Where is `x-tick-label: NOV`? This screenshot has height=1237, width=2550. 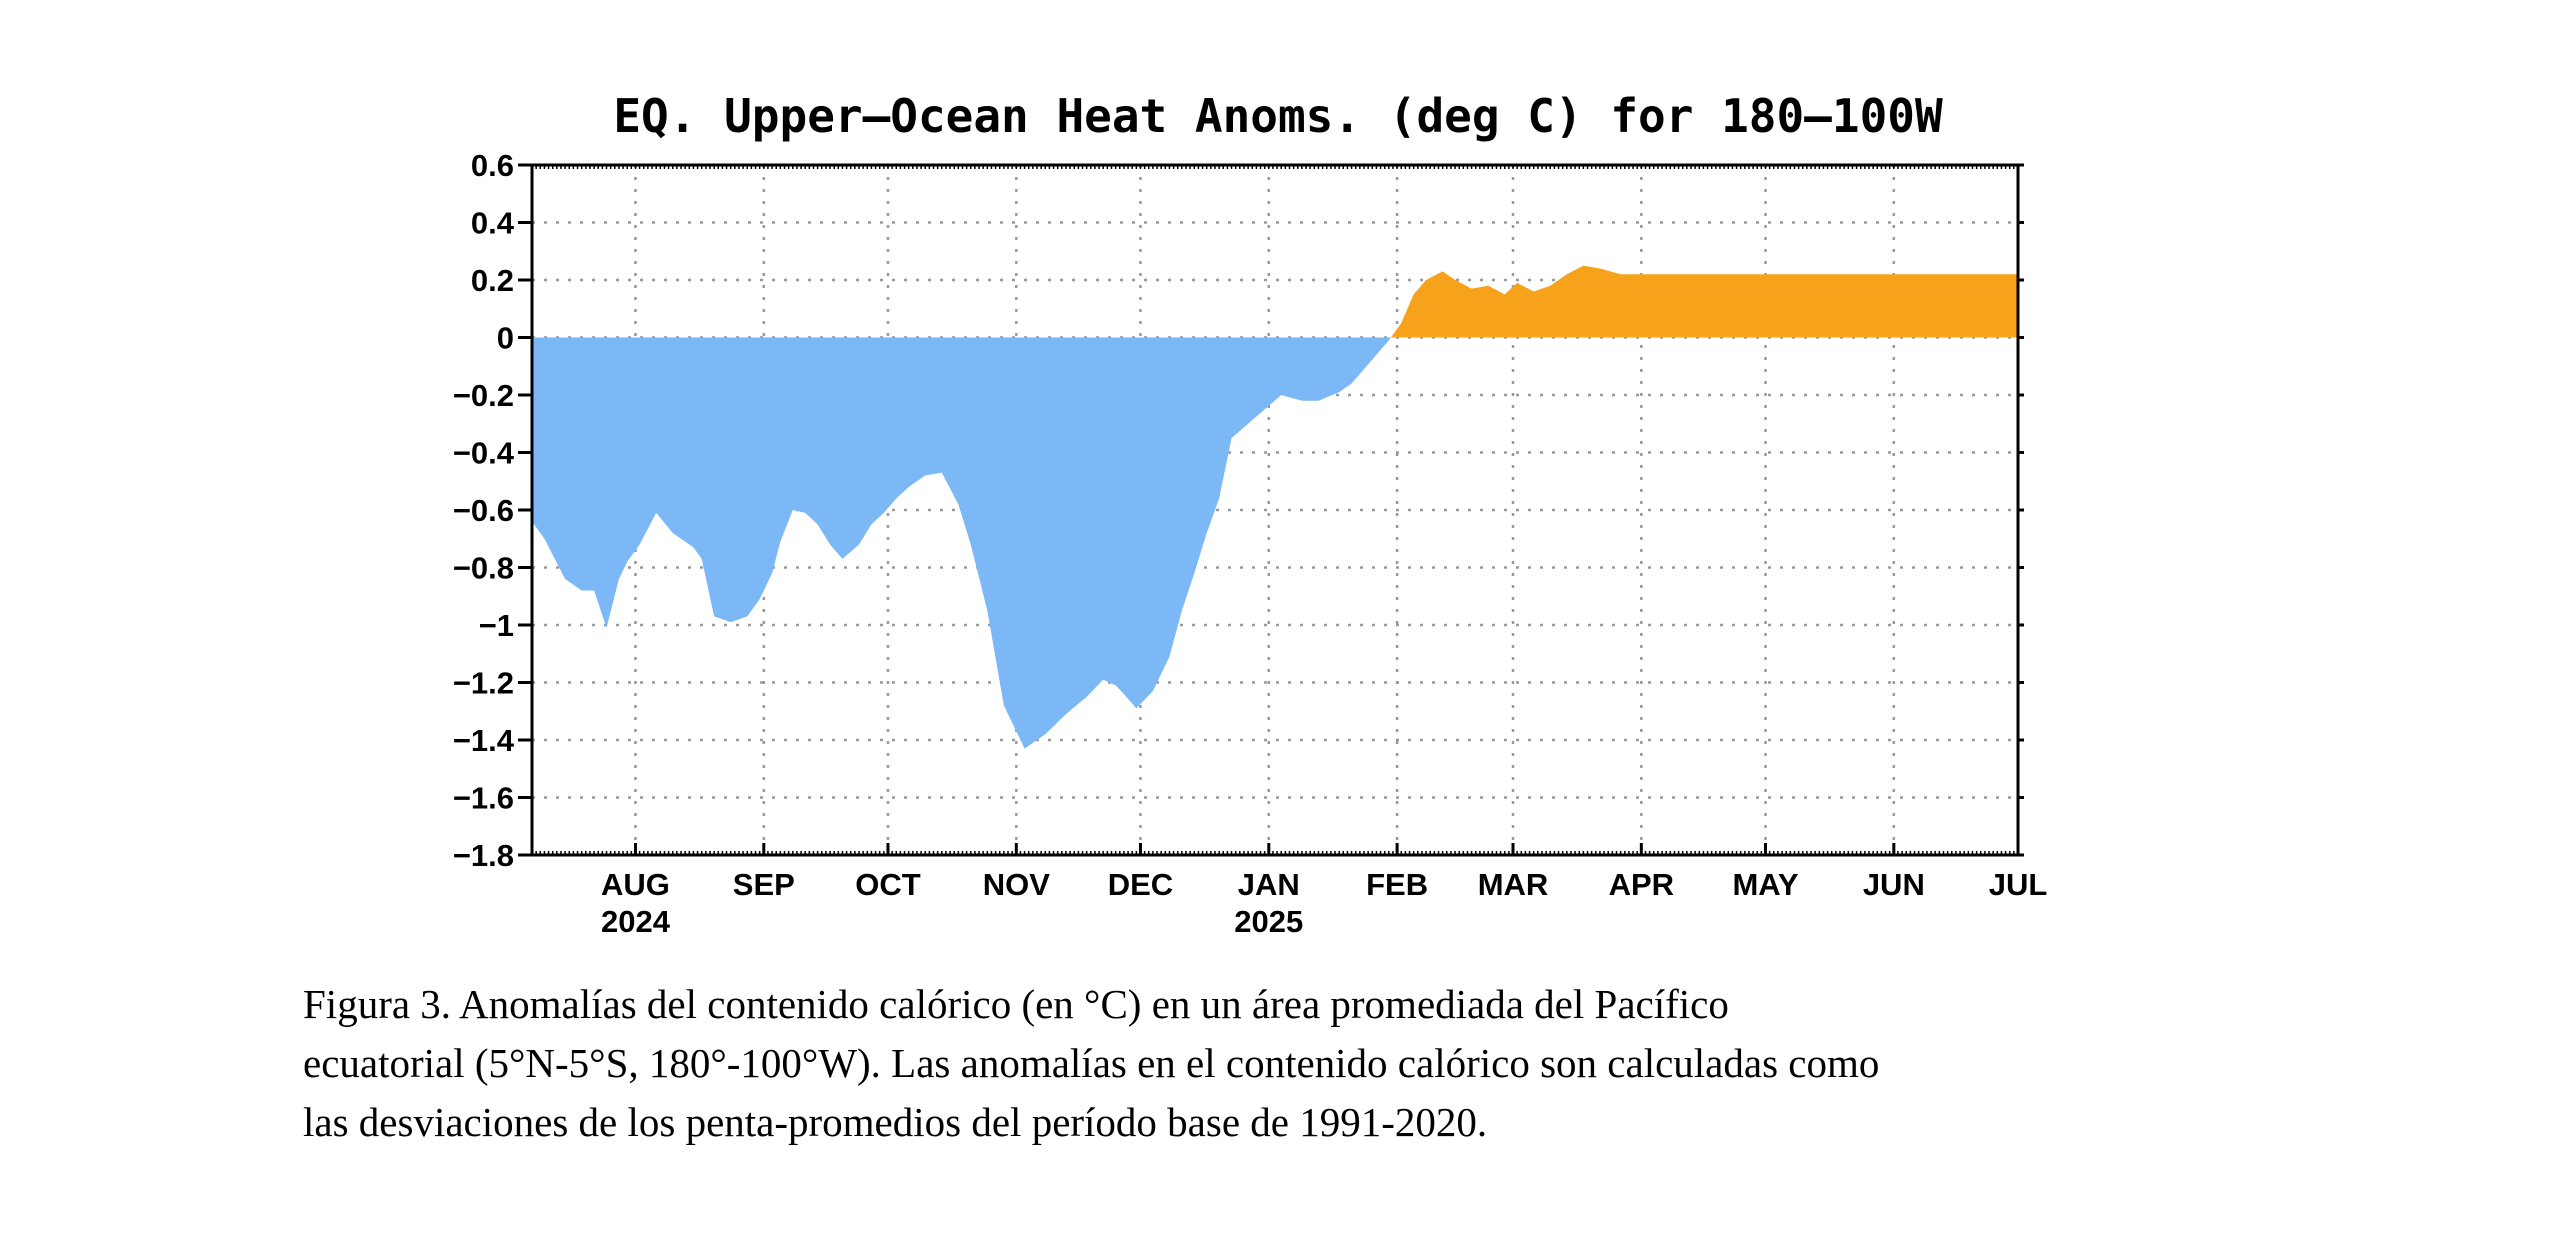 x-tick-label: NOV is located at coordinates (1017, 884).